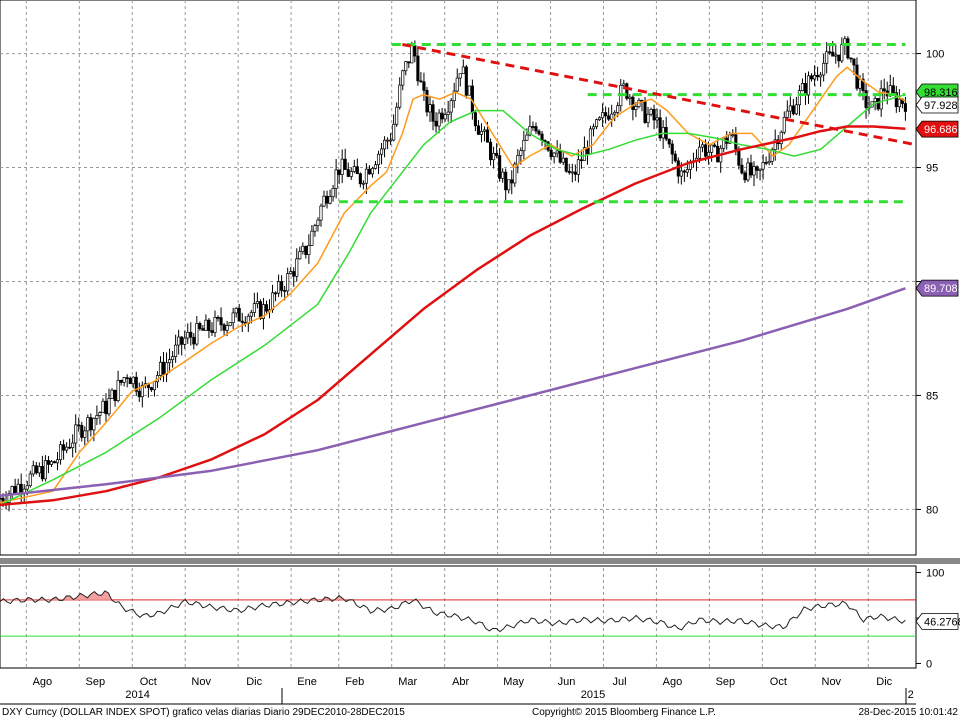 This screenshot has height=720, width=960. What do you see at coordinates (407, 682) in the screenshot?
I see `x-tick-label: Mar` at bounding box center [407, 682].